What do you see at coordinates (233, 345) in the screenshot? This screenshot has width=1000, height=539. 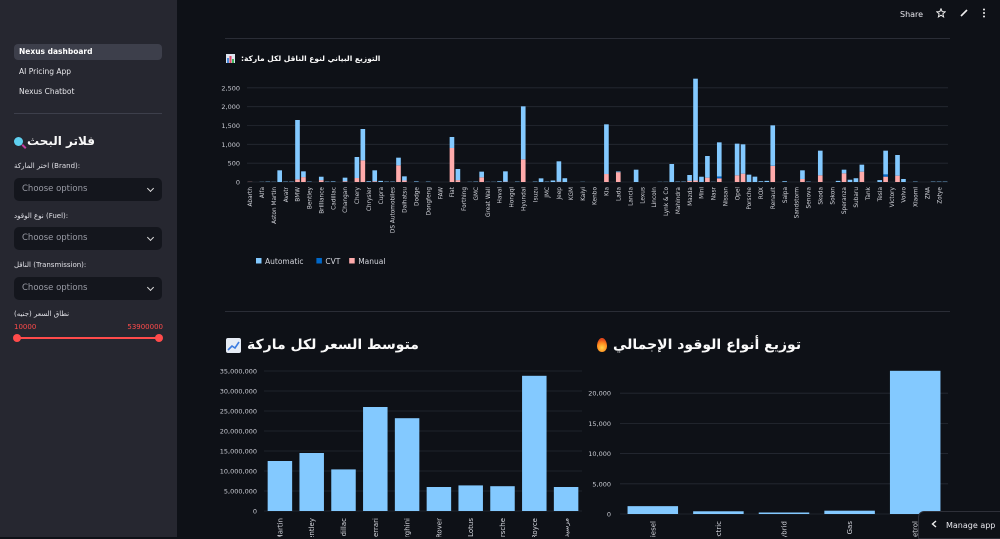 I see `chart-increasing-icon` at bounding box center [233, 345].